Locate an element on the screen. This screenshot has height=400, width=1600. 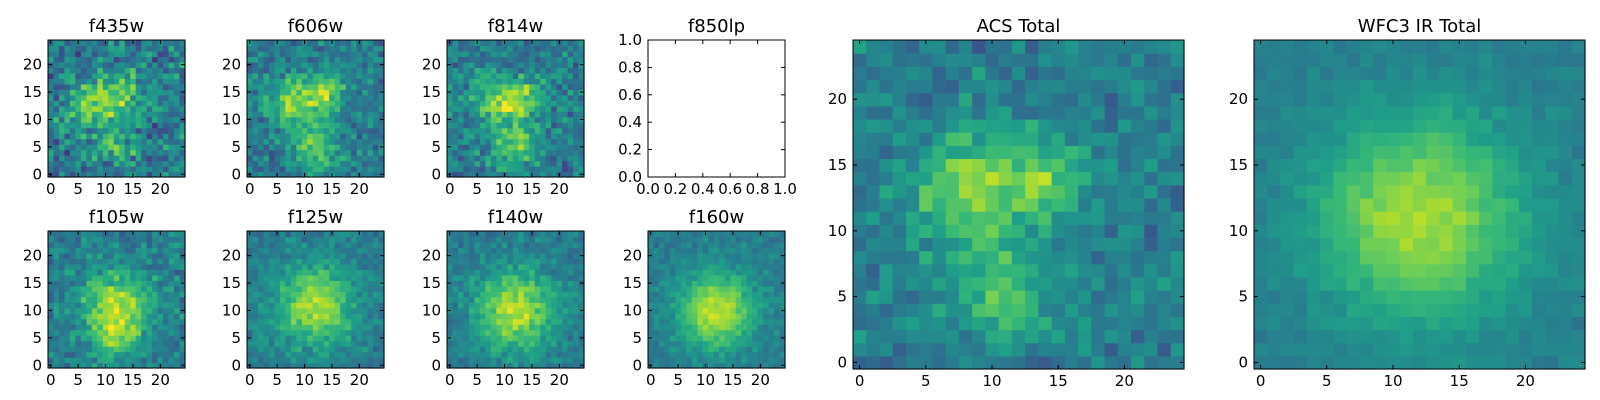
y-tick-label: 10 is located at coordinates (231, 119).